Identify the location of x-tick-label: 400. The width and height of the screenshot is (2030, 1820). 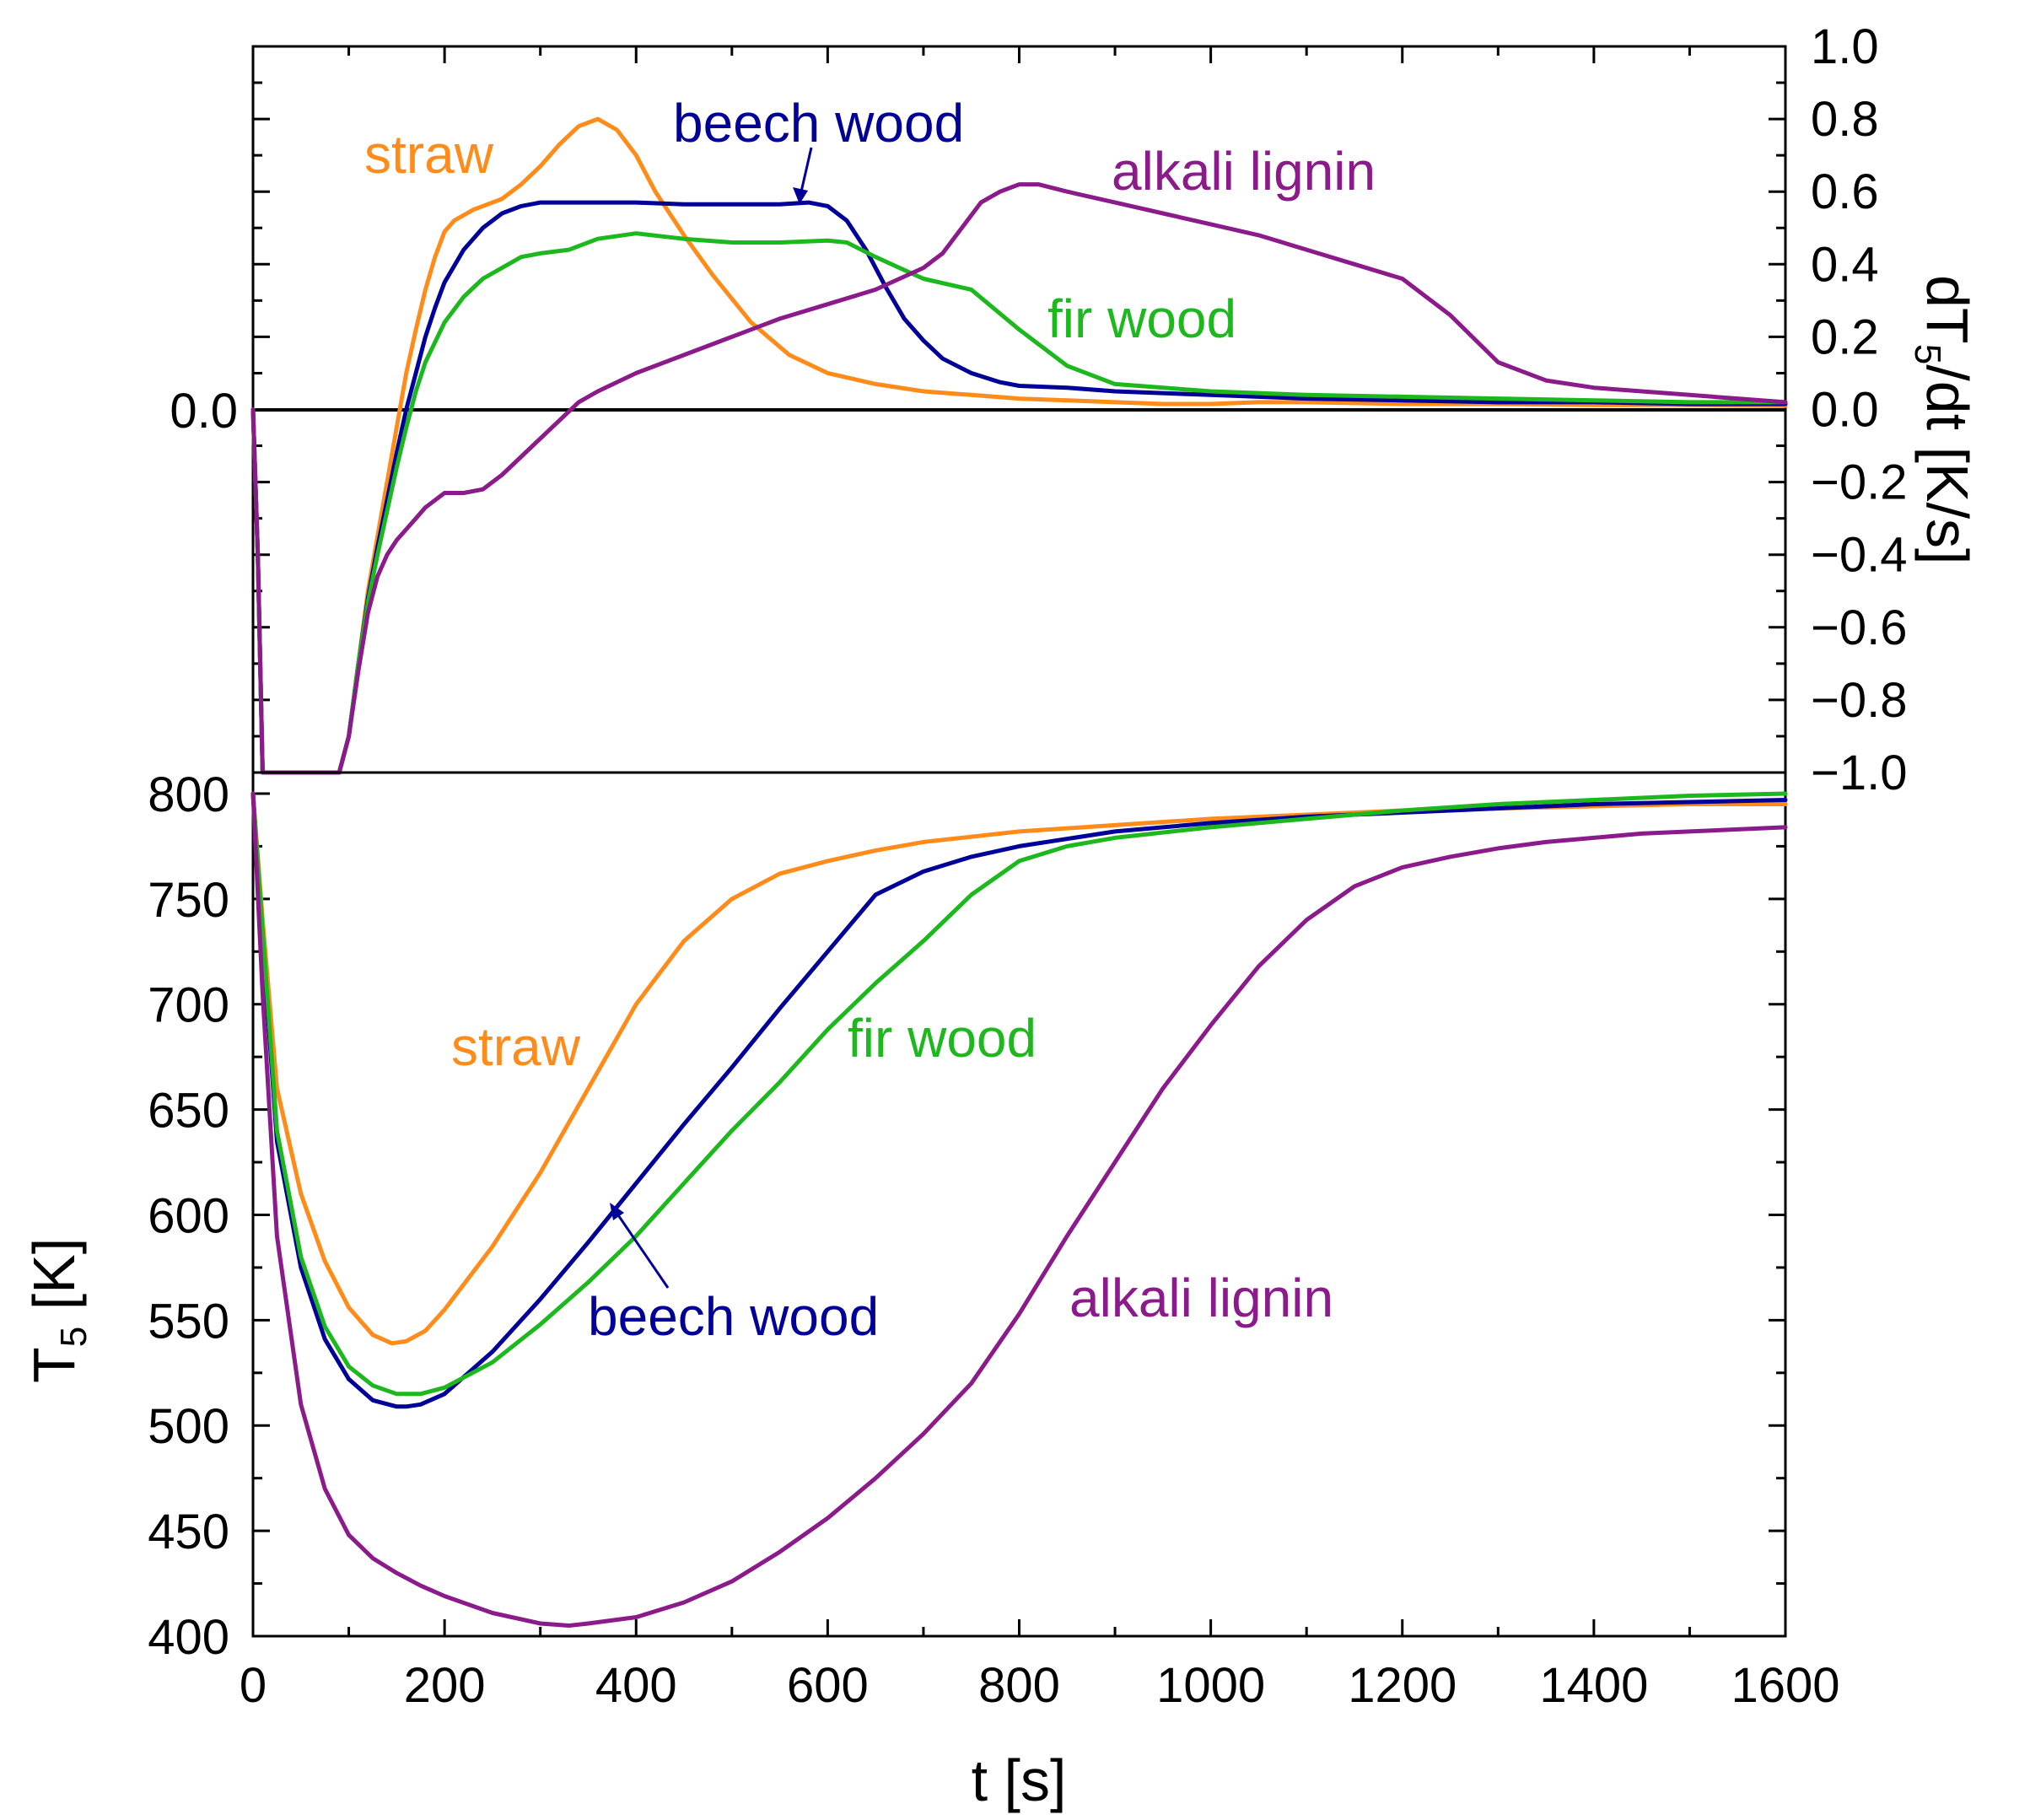
(636, 1685).